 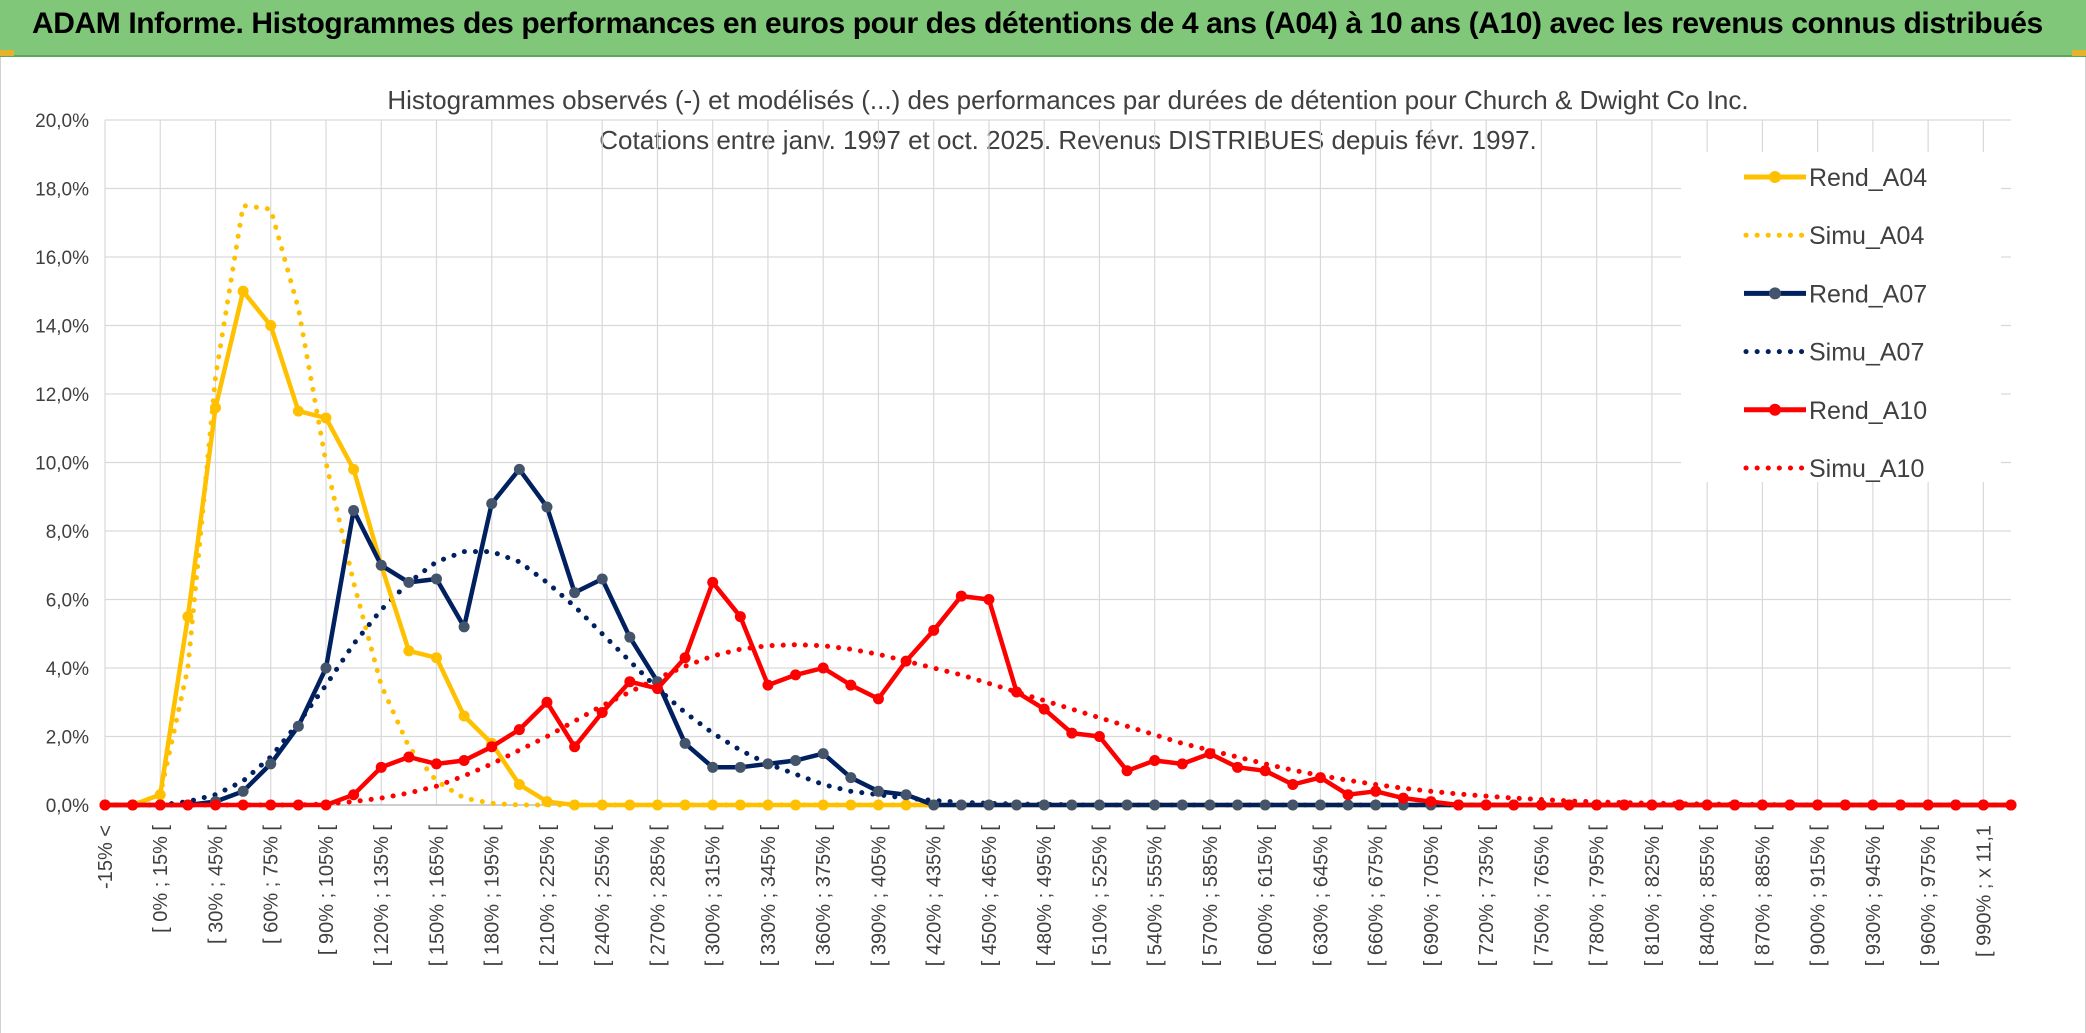 What do you see at coordinates (935, 896) in the screenshot?
I see `x-tick-label: [ 420% ; 435% [` at bounding box center [935, 896].